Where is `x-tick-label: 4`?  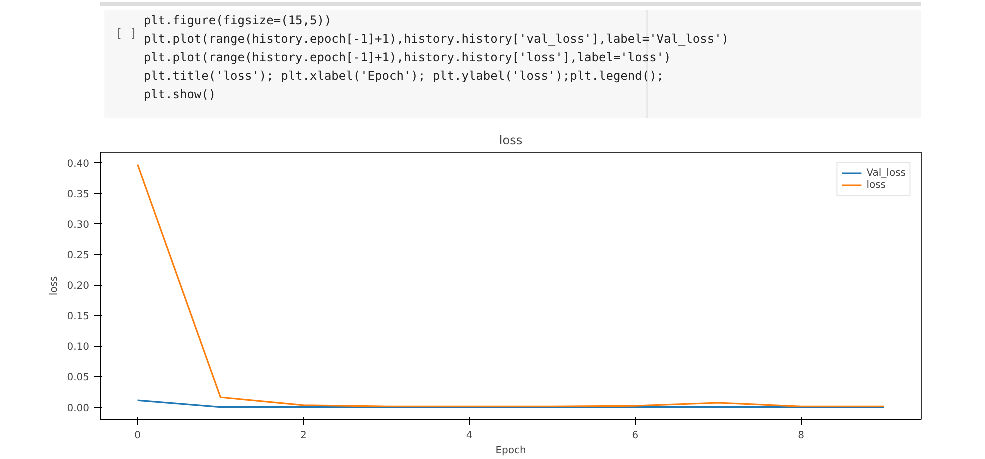
x-tick-label: 4 is located at coordinates (469, 436).